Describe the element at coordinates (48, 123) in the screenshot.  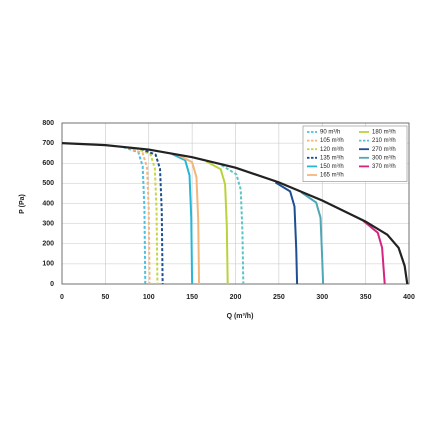
I see `y-tick-label: 800` at that location.